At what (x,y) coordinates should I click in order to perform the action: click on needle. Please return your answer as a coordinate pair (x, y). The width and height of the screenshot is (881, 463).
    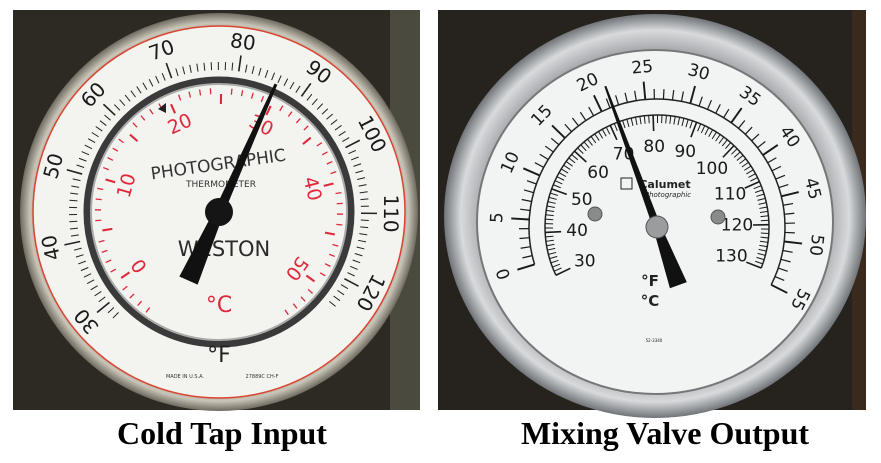
    Looking at the image, I should click on (228, 184).